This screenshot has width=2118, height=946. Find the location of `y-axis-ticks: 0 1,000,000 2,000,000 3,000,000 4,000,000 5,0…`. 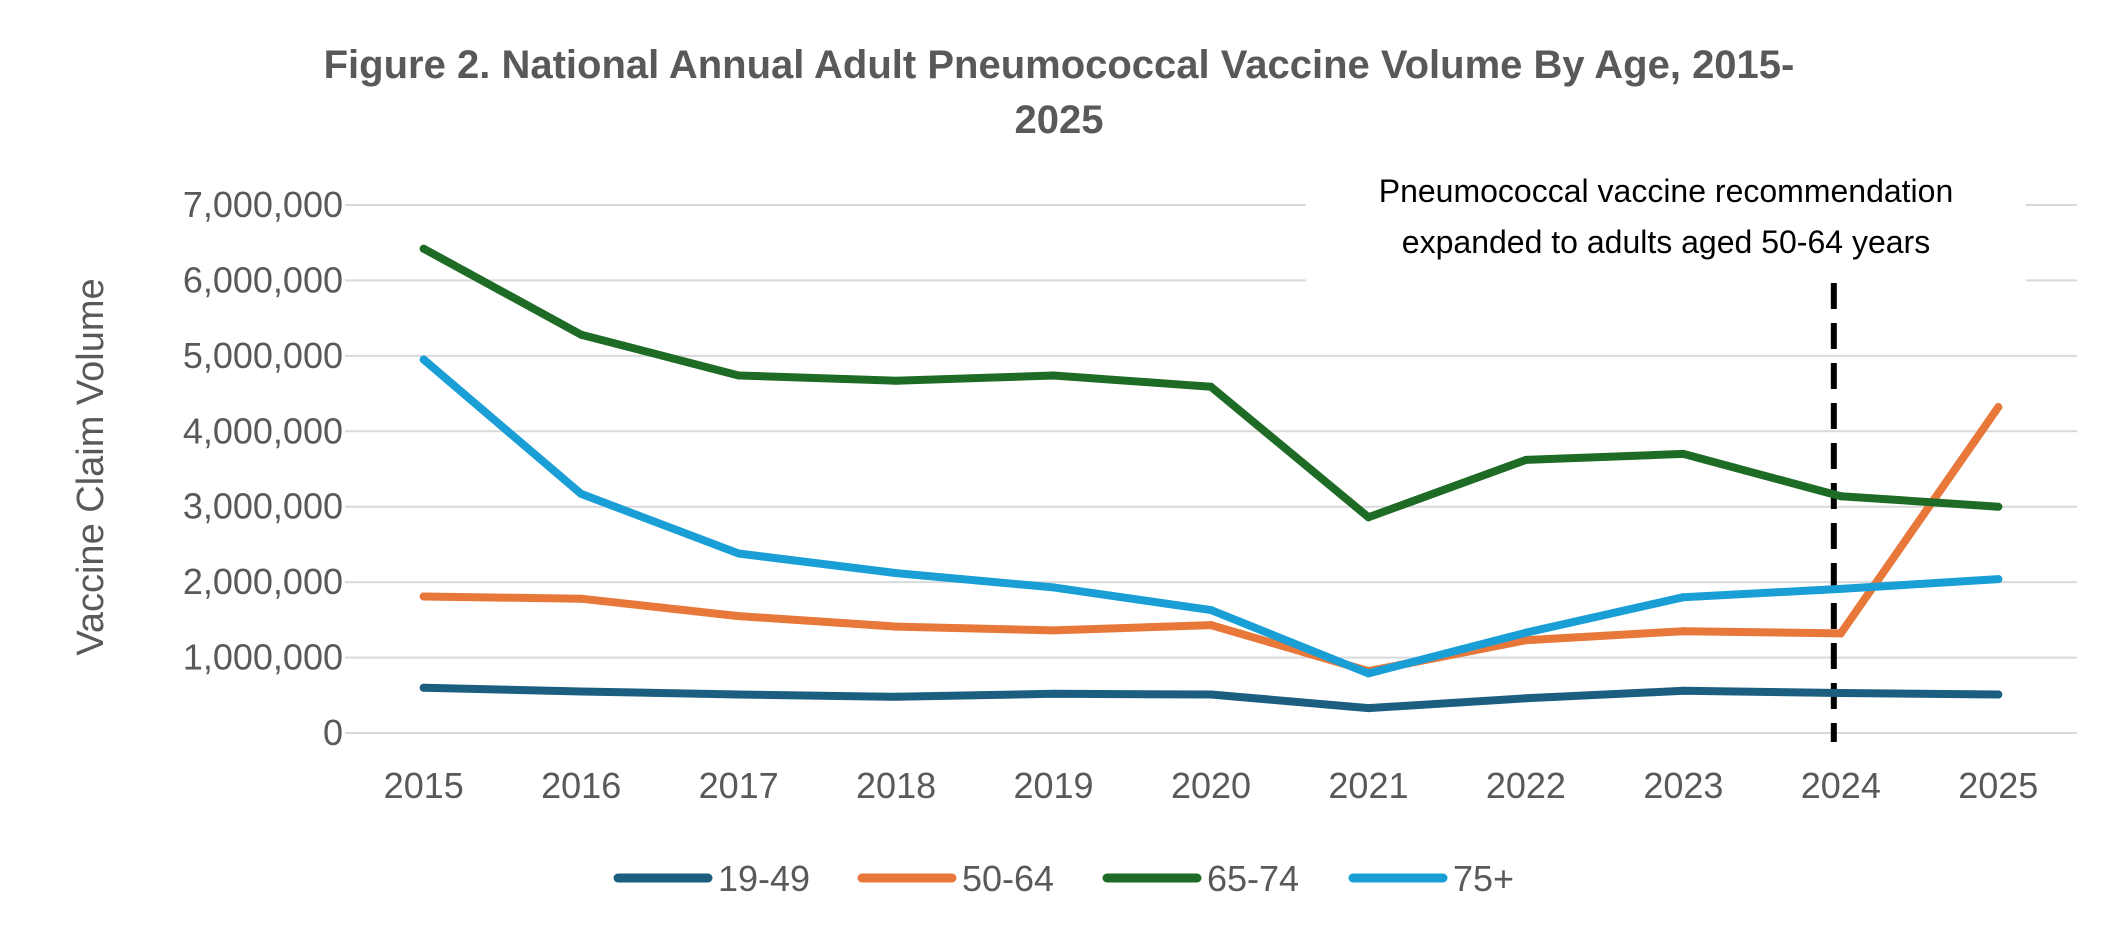

y-axis-ticks: 0 1,000,000 2,000,000 3,000,000 4,000,000 5,0… is located at coordinates (263, 468).